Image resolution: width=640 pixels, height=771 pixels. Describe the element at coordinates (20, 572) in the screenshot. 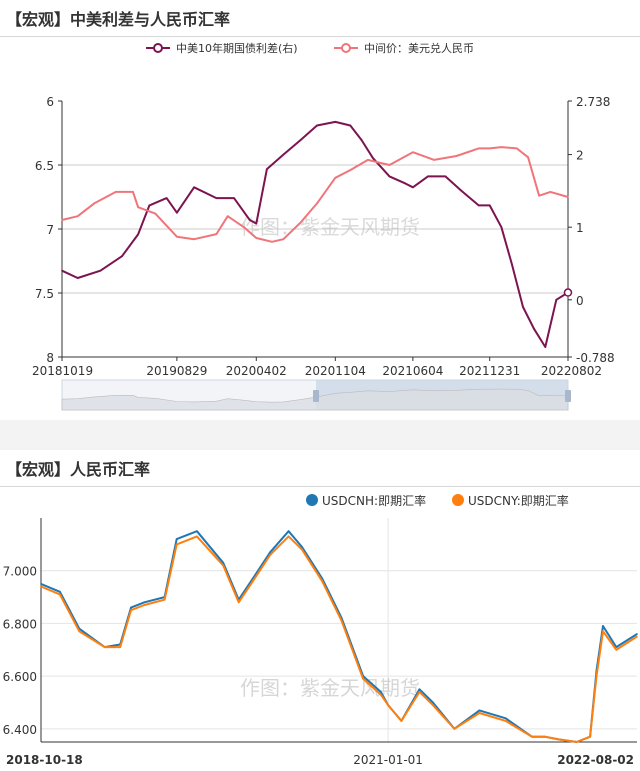

I see `y-axis-tick-label: 7.000` at that location.